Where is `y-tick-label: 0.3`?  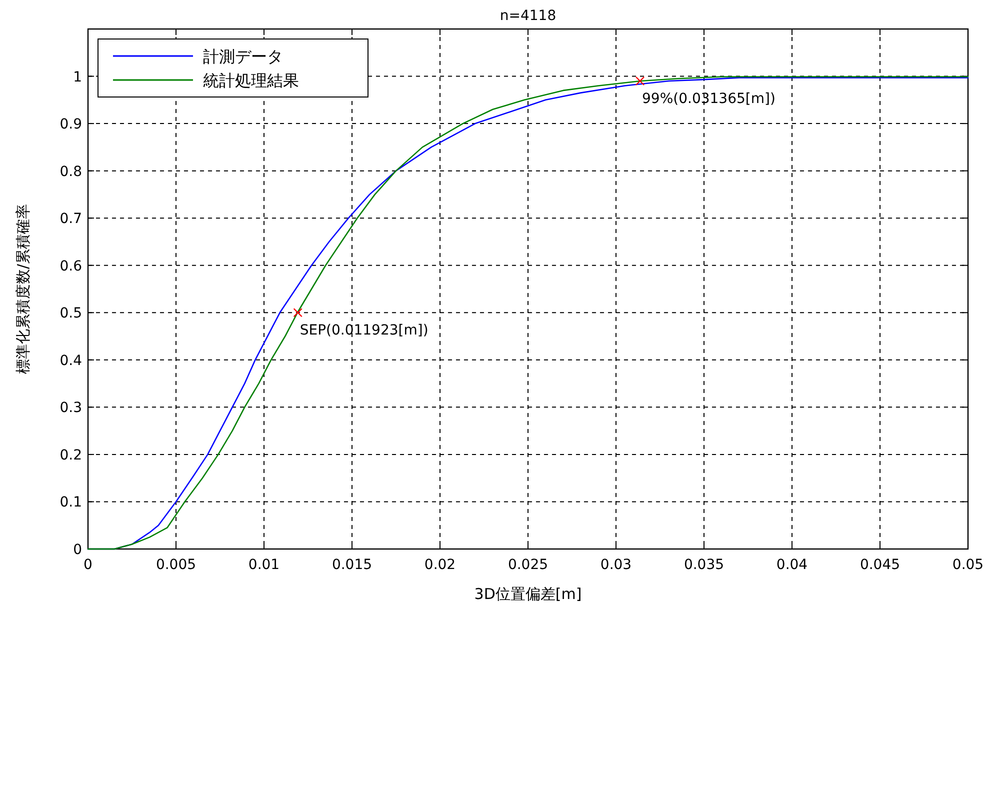 y-tick-label: 0.3 is located at coordinates (71, 408).